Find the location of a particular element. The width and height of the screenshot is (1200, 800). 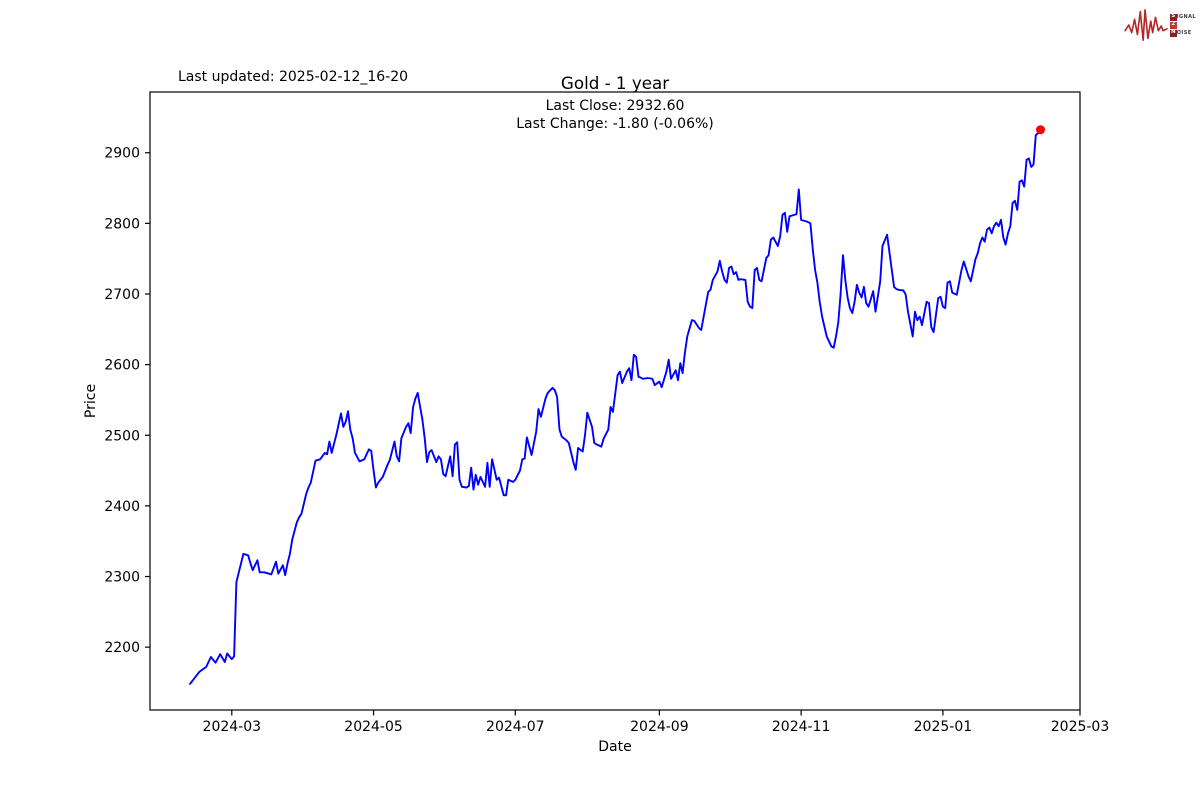

y-tick-label: 2800 is located at coordinates (122, 224).